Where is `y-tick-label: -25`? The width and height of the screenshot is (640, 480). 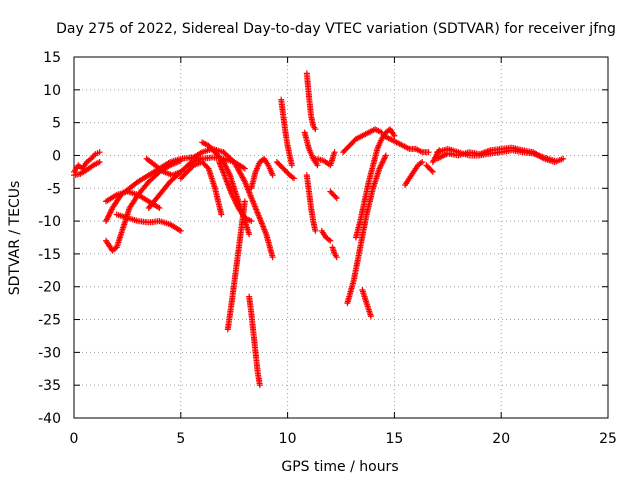
y-tick-label: -25 is located at coordinates (49, 321).